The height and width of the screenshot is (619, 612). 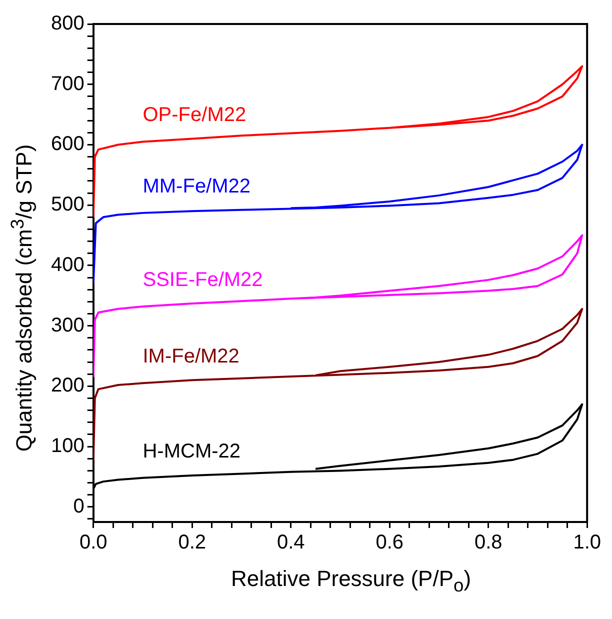 What do you see at coordinates (351, 581) in the screenshot?
I see `x-axis-title: Relative Pressure (P/P$_{o}$)` at bounding box center [351, 581].